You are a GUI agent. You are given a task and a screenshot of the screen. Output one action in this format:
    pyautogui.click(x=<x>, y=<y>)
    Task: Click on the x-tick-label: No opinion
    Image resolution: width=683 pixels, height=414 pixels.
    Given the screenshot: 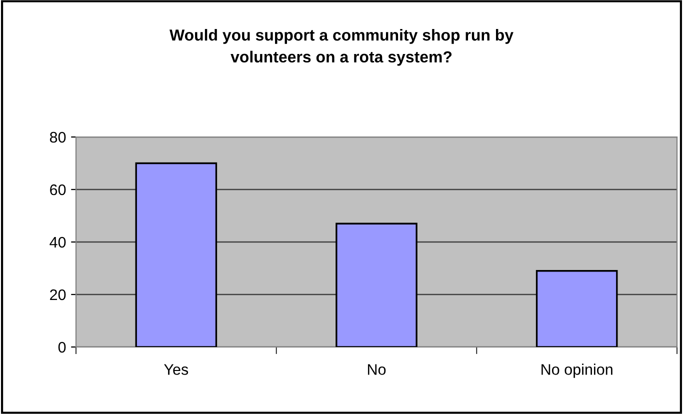 What is the action you would take?
    pyautogui.click(x=577, y=371)
    